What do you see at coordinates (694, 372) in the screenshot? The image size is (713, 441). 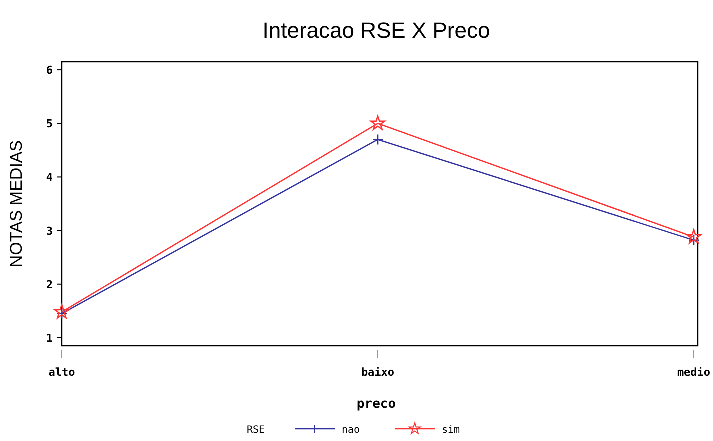 I see `x-tick-label: medio` at bounding box center [694, 372].